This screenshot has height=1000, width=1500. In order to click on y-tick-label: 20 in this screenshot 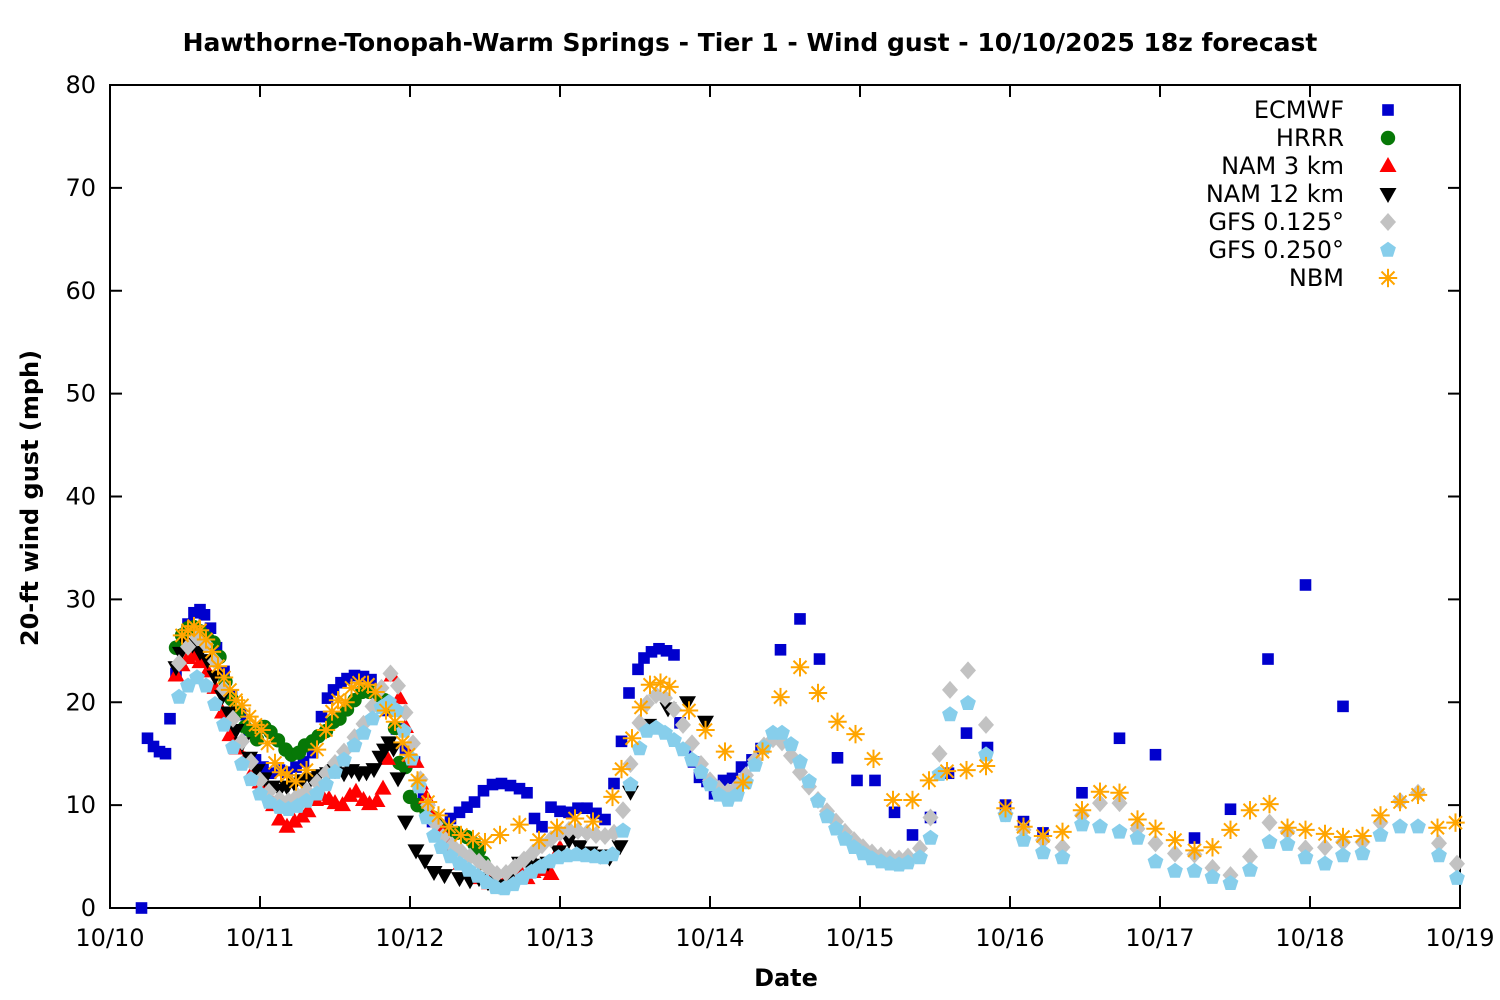, I will do `click(80, 702)`.